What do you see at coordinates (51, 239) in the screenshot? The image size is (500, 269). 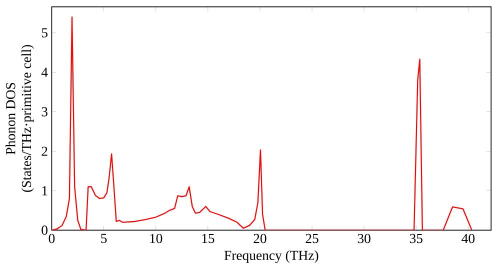 I see `x-tick-label: 0` at bounding box center [51, 239].